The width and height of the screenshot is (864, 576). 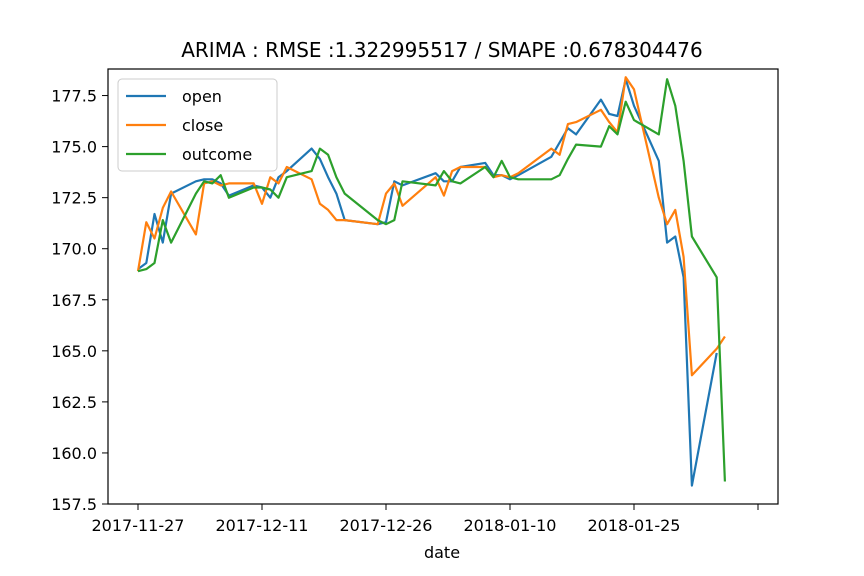 I want to click on x-axis-label: date, so click(x=442, y=552).